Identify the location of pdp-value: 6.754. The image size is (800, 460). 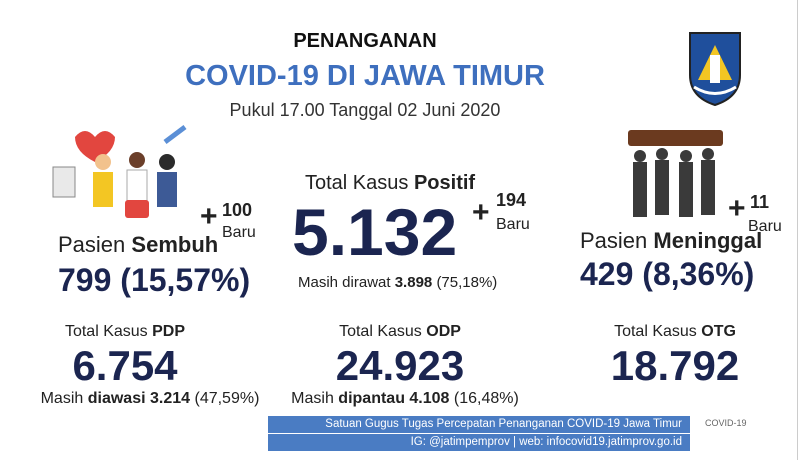
(125, 365).